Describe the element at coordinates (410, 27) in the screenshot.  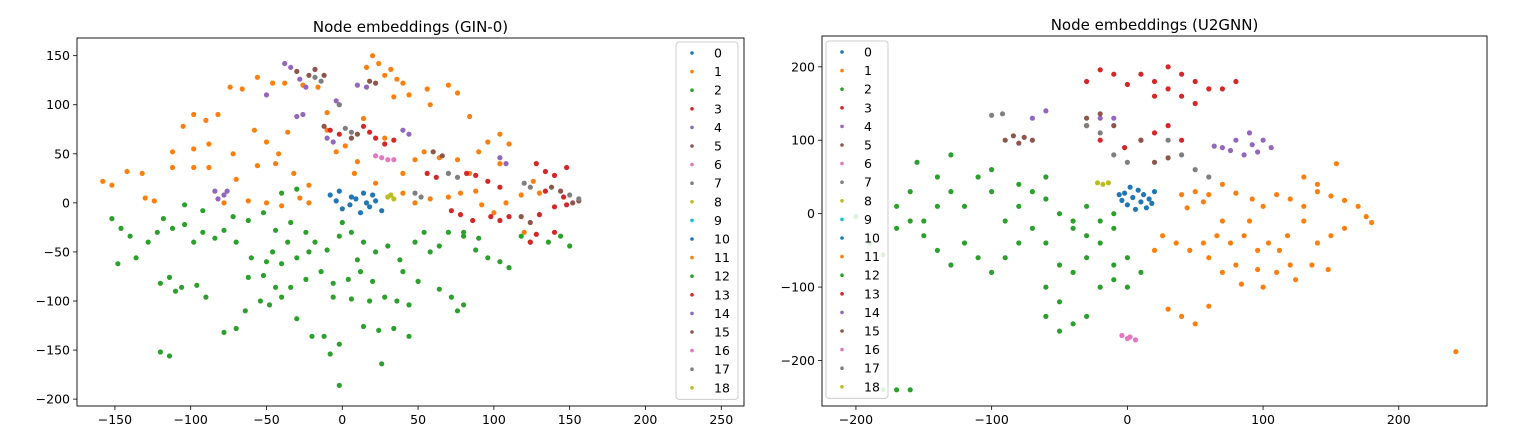
I see `chart-title: Node embeddings (GIN-0)` at that location.